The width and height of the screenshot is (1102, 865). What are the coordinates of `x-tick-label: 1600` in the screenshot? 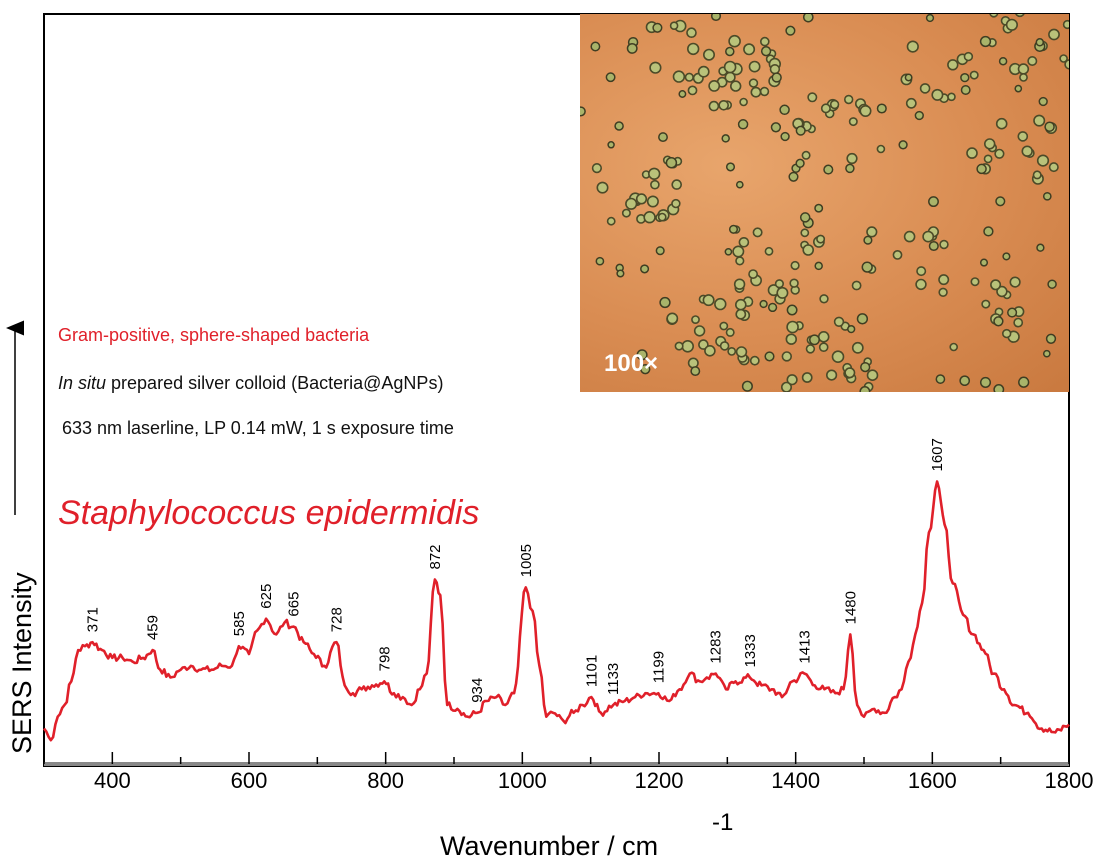 It's located at (932, 780).